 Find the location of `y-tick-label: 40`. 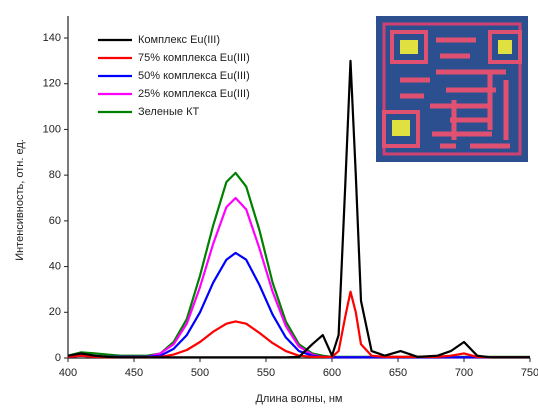

y-tick-label: 40 is located at coordinates (55, 266).